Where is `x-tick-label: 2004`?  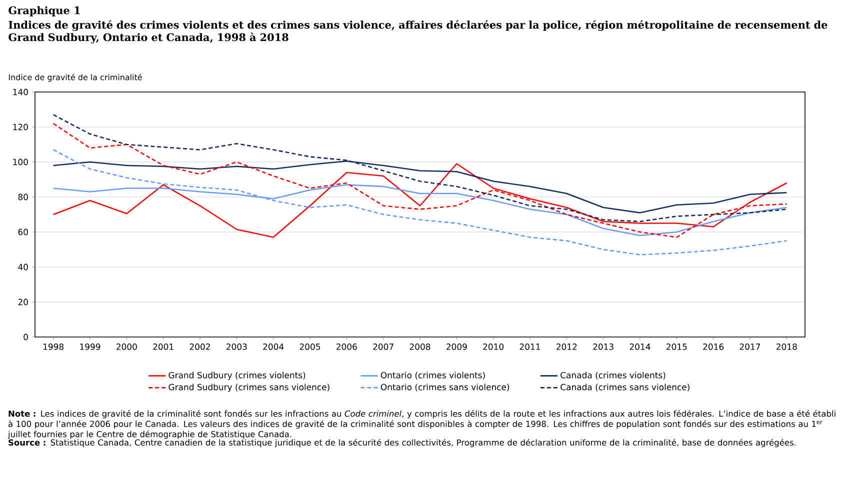 x-tick-label: 2004 is located at coordinates (273, 347).